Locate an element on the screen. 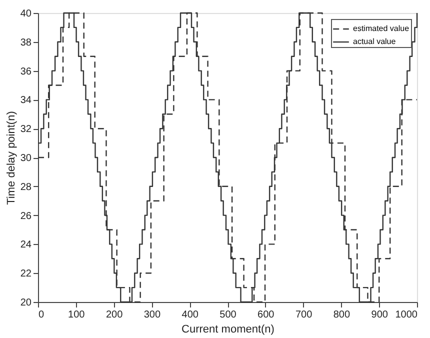 This screenshot has height=338, width=430. y-tick-label: 22 is located at coordinates (26, 274).